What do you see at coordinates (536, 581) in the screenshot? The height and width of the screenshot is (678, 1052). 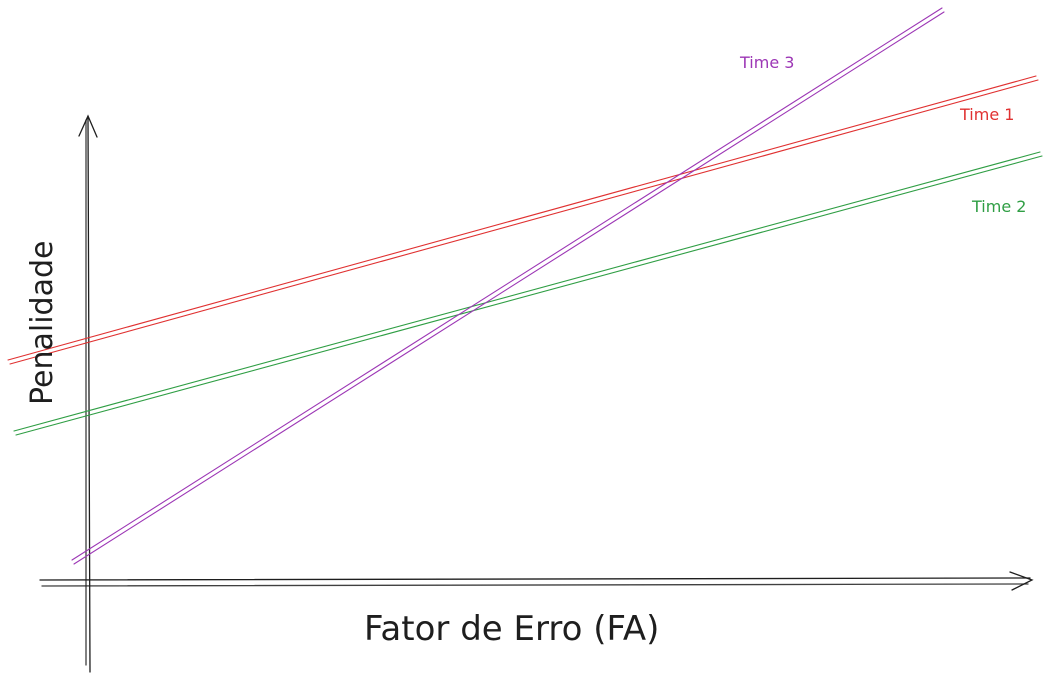 I see `x-axis` at bounding box center [536, 581].